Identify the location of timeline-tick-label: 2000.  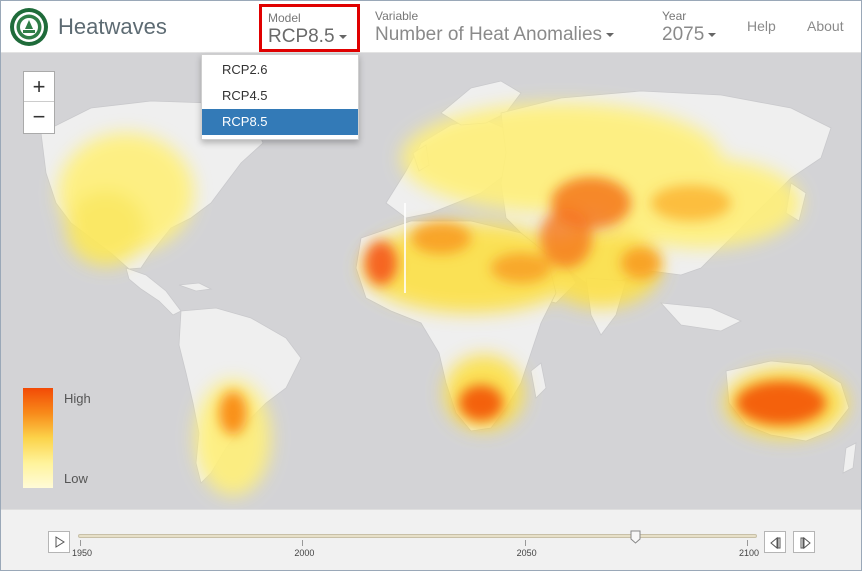
(304, 553).